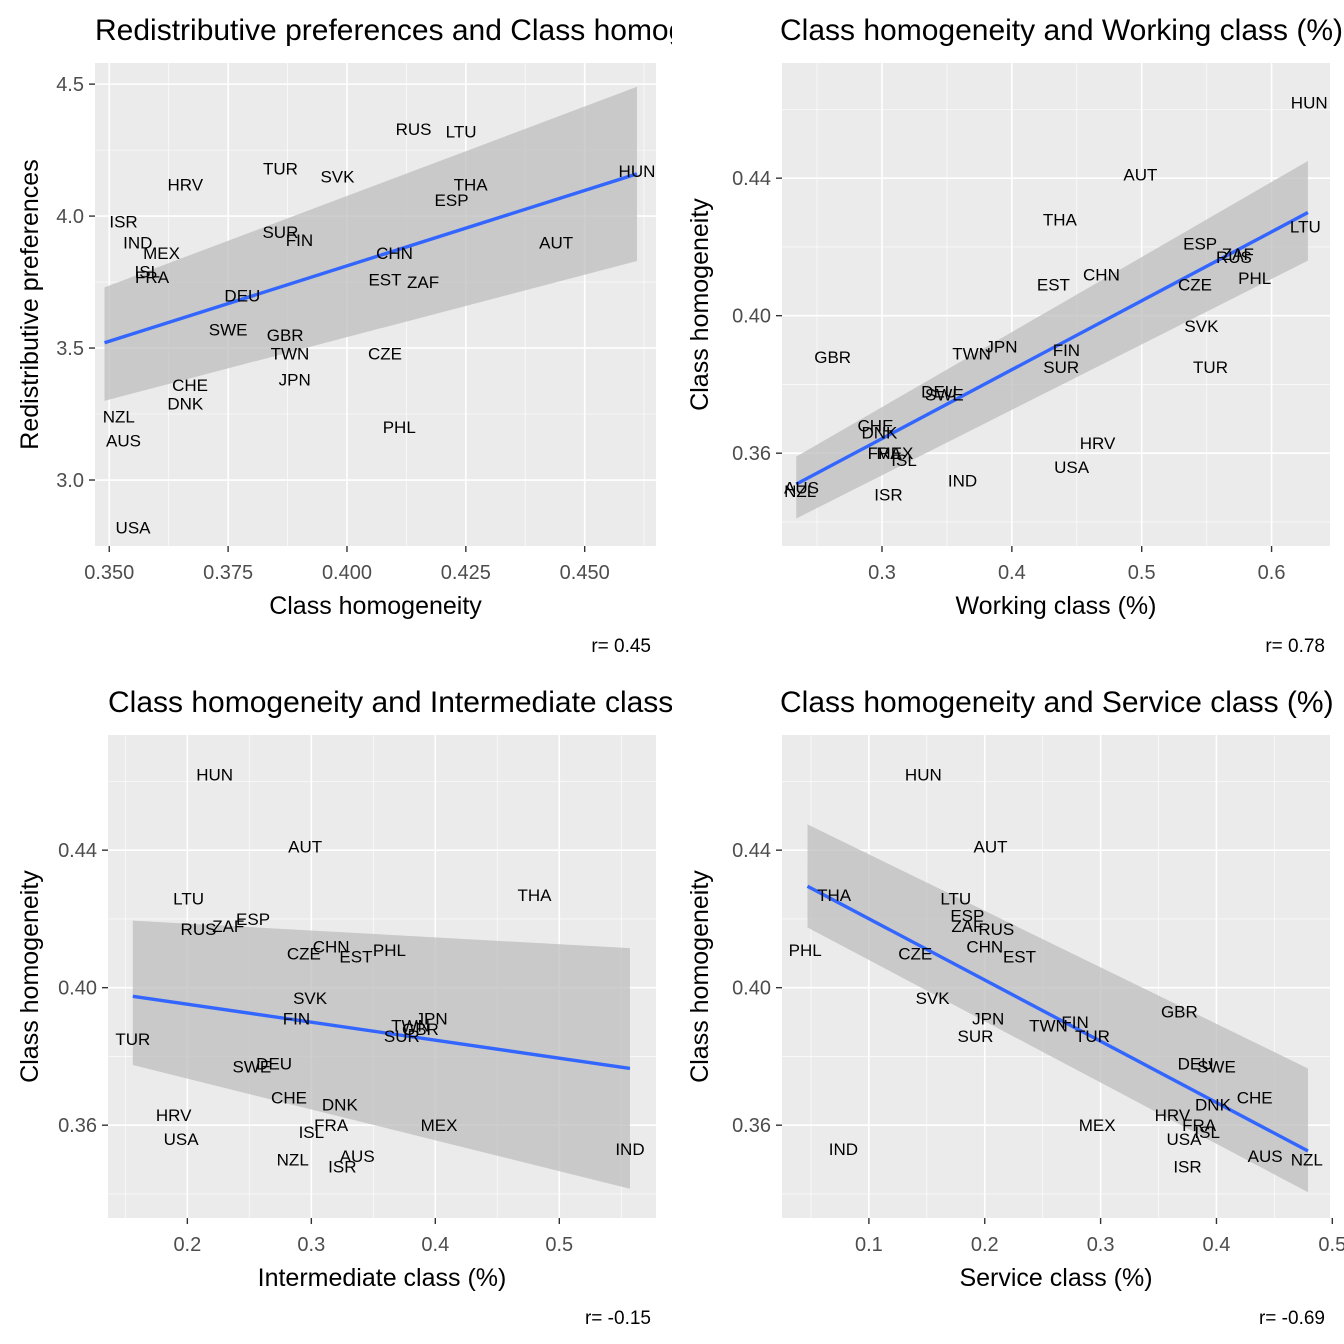 The image size is (1344, 1344). I want to click on axes: 0.2 0.3 0.4 0.5 0.36 0.40 0.44, so click(315, 1048).